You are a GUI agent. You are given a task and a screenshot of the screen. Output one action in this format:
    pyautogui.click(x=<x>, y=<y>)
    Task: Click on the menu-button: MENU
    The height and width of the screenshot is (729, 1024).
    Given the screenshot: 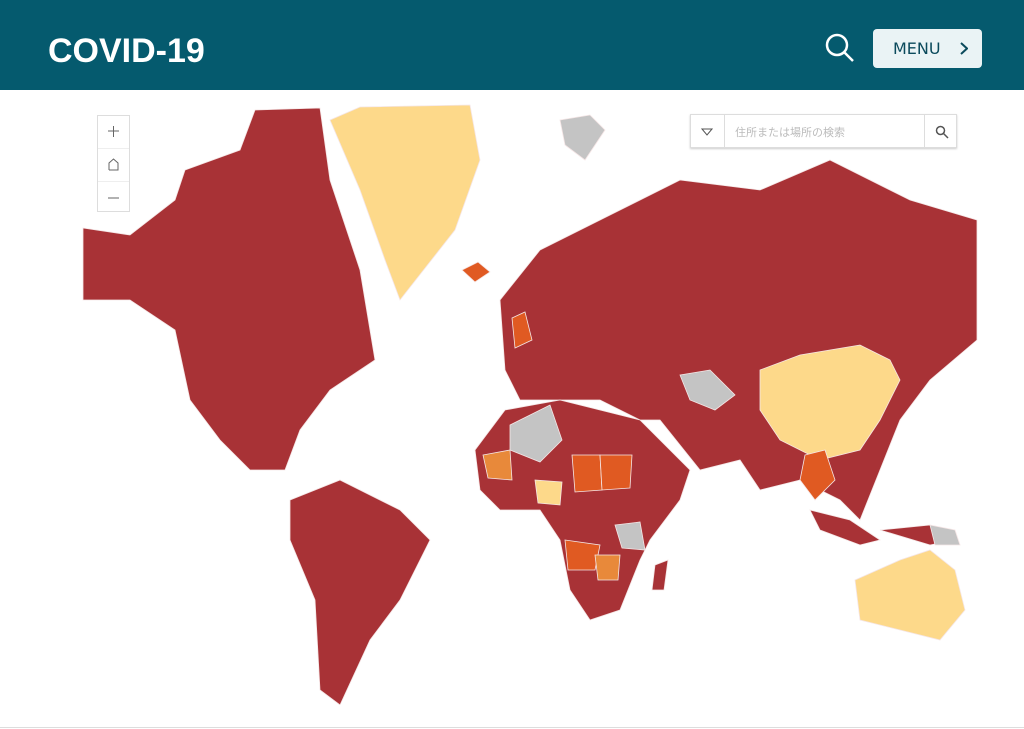 What is the action you would take?
    pyautogui.click(x=927, y=48)
    